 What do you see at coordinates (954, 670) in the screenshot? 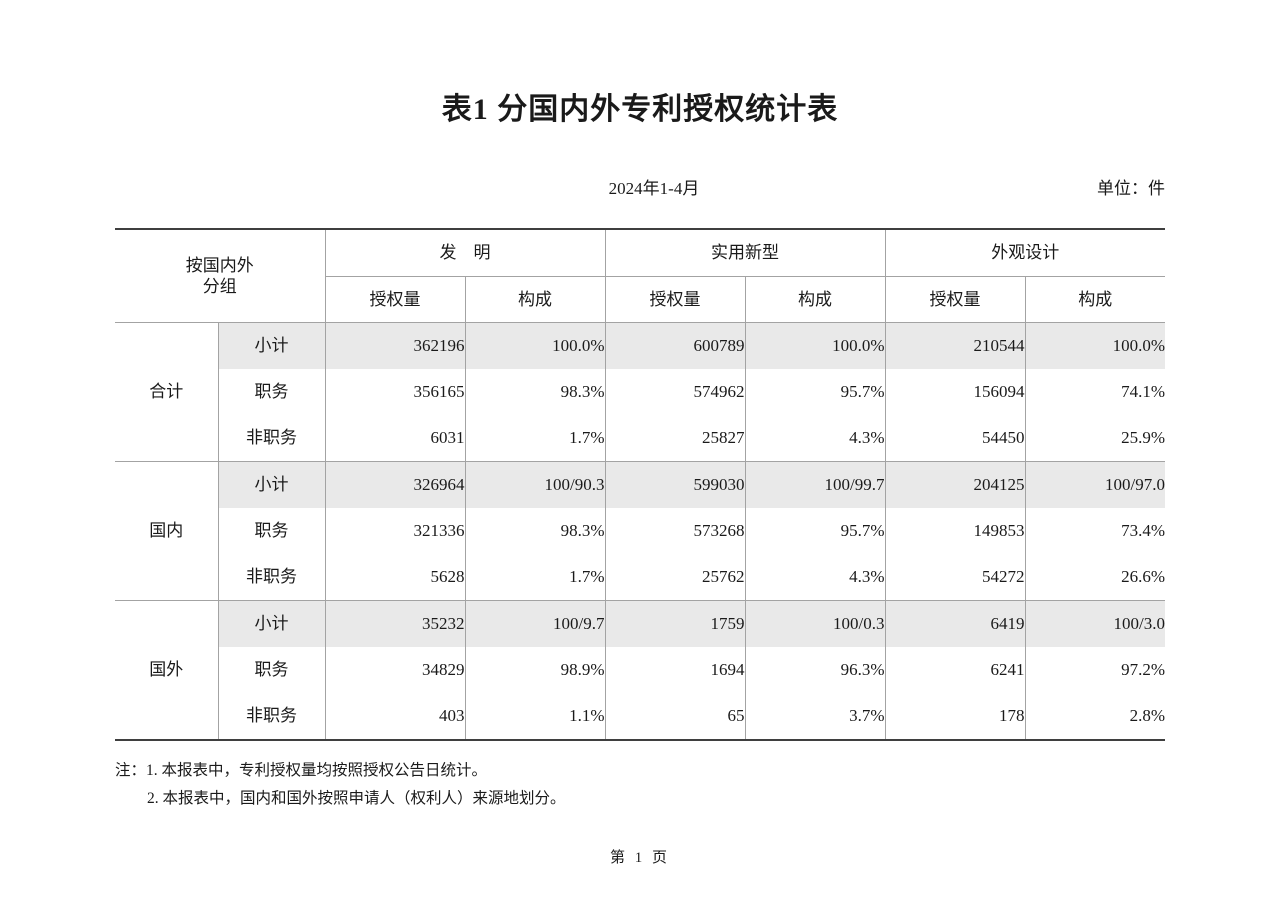
I see `value-cell: 6241` at bounding box center [954, 670].